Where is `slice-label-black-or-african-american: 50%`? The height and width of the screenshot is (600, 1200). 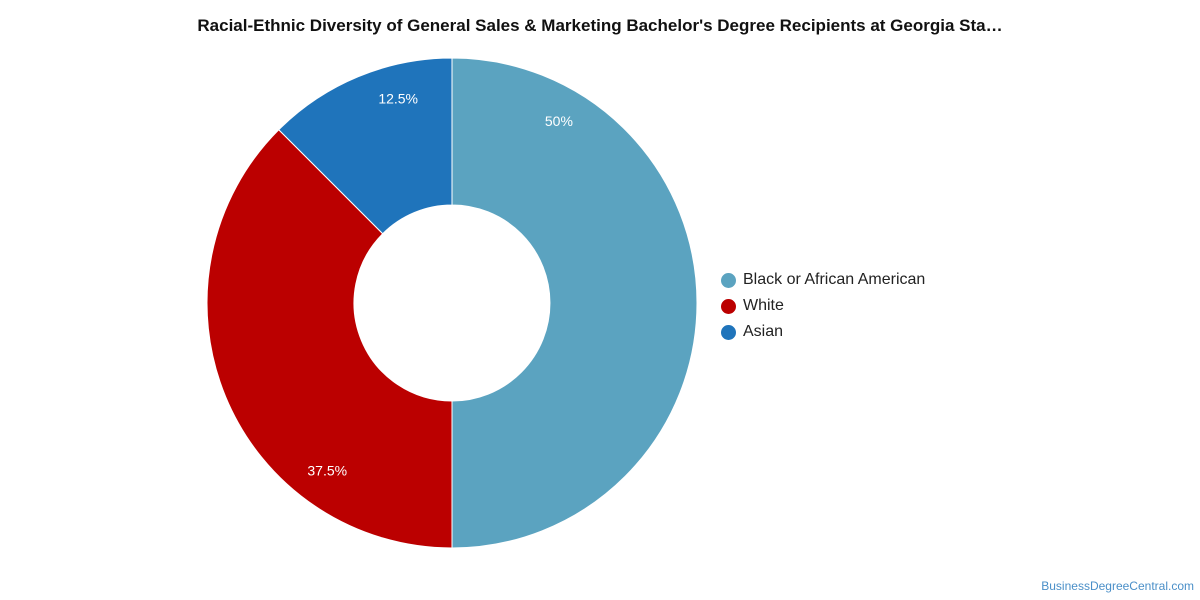 slice-label-black-or-african-american: 50% is located at coordinates (559, 121).